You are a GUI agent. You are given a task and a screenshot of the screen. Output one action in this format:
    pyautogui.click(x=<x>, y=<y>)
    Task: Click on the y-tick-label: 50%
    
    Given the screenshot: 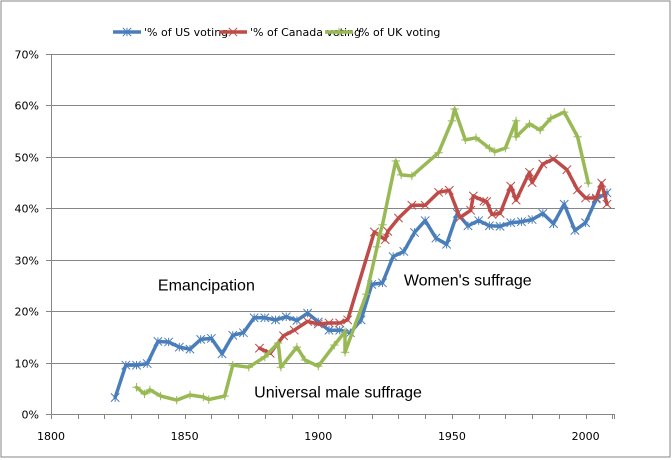 What is the action you would take?
    pyautogui.click(x=27, y=158)
    